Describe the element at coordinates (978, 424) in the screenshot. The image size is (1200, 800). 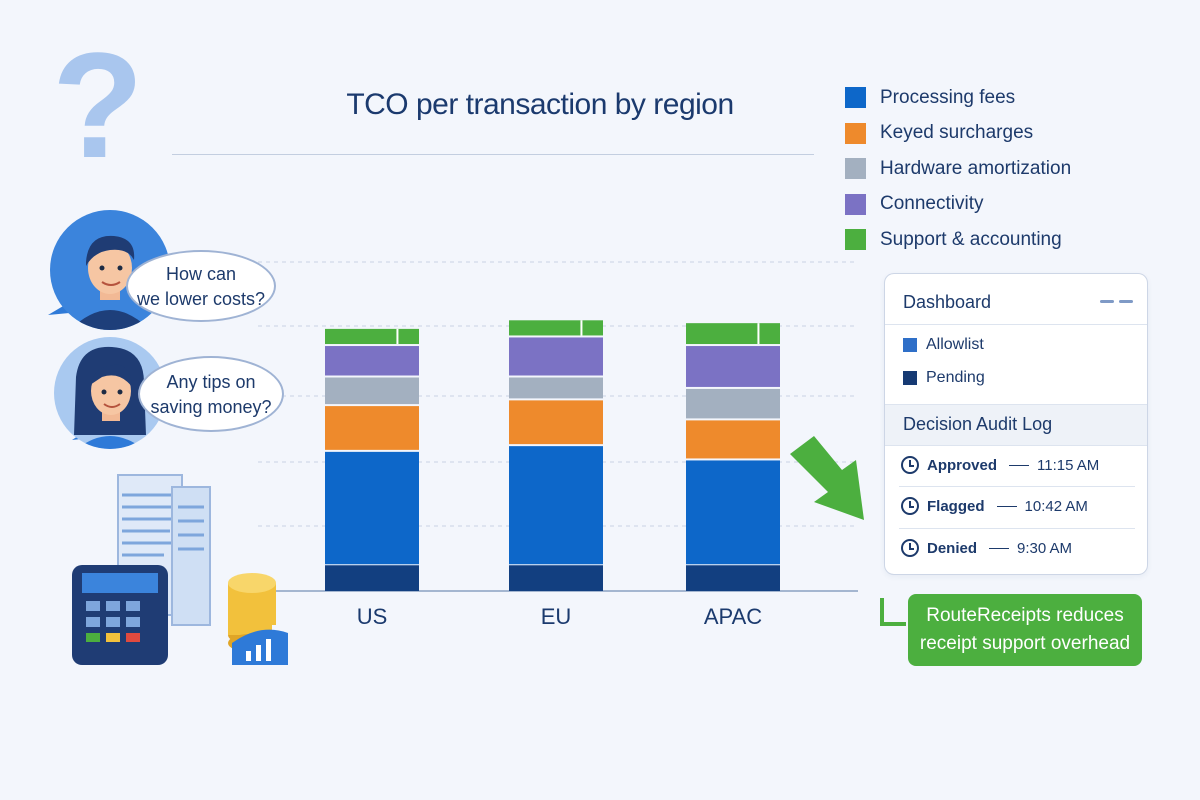
I see `audit-log-title: Decision Audit Log` at that location.